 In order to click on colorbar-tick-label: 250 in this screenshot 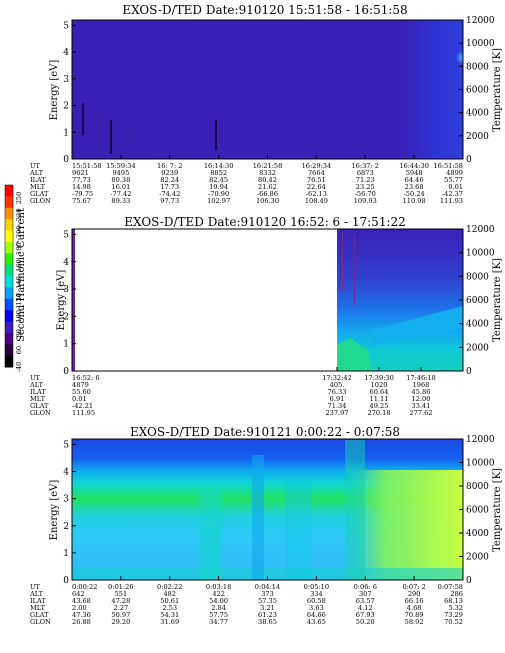, I will do `click(19, 198)`.